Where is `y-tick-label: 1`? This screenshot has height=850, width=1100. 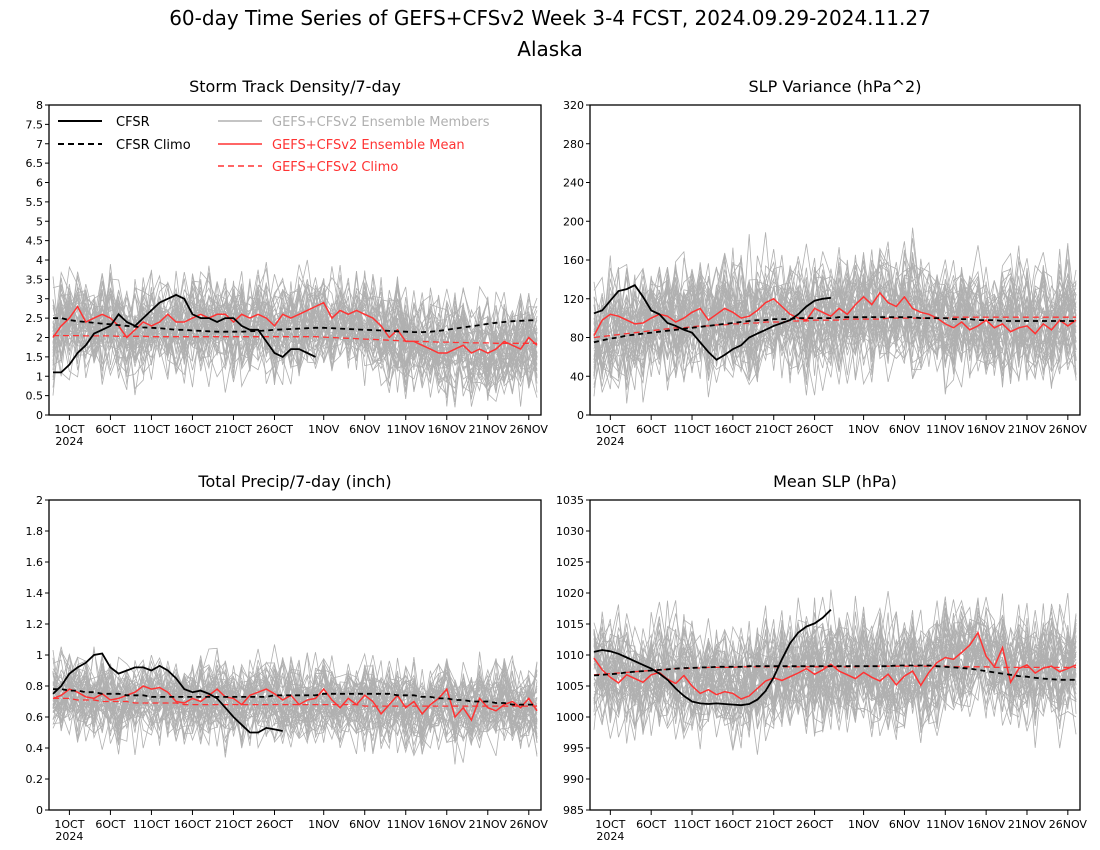
y-tick-label: 1 is located at coordinates (39, 655).